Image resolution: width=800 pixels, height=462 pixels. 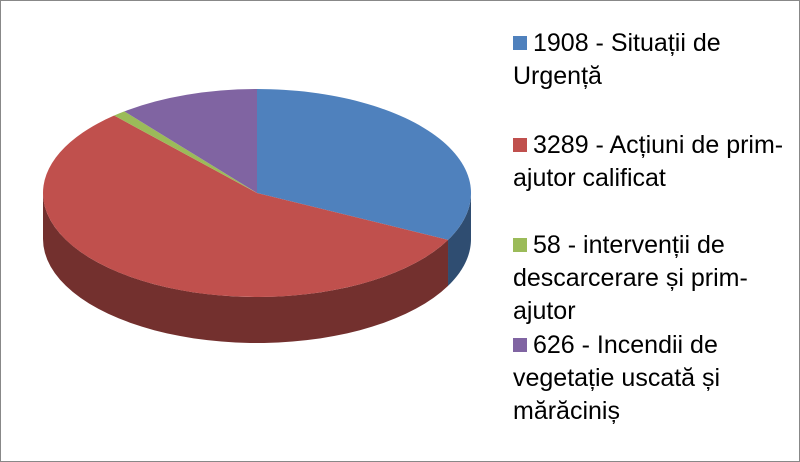 What do you see at coordinates (459, 239) in the screenshot?
I see `slice-side` at bounding box center [459, 239].